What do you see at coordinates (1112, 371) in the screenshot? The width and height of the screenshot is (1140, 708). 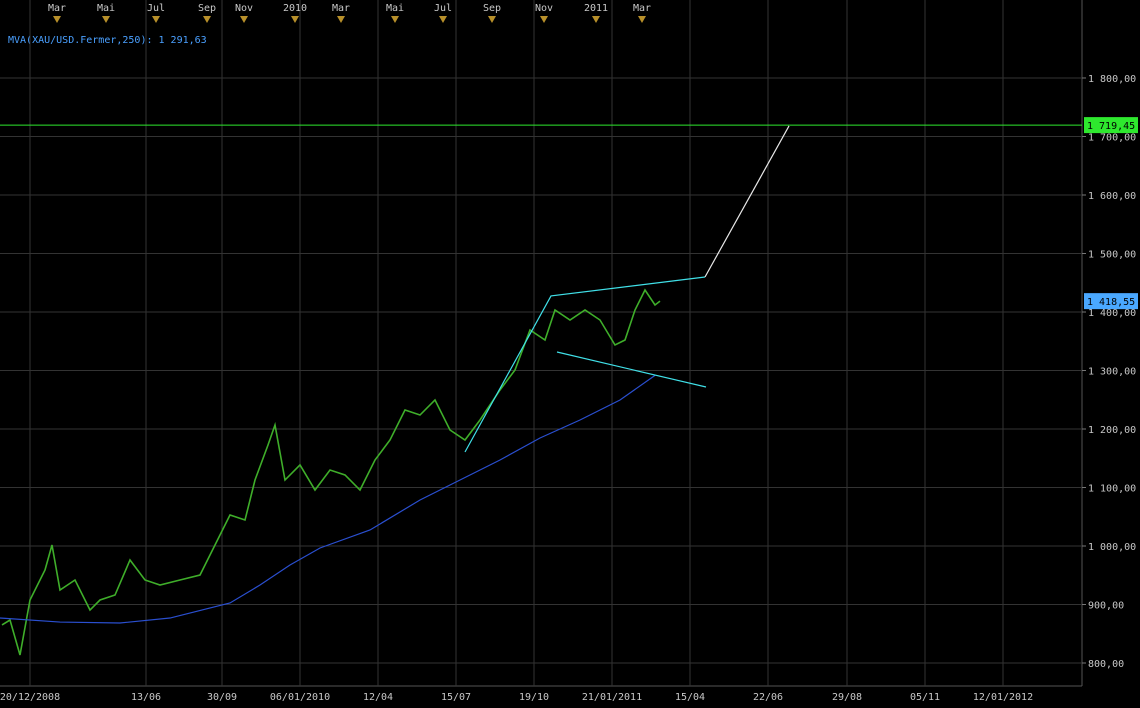 I see `y-tick-label: 1 300,00` at bounding box center [1112, 371].